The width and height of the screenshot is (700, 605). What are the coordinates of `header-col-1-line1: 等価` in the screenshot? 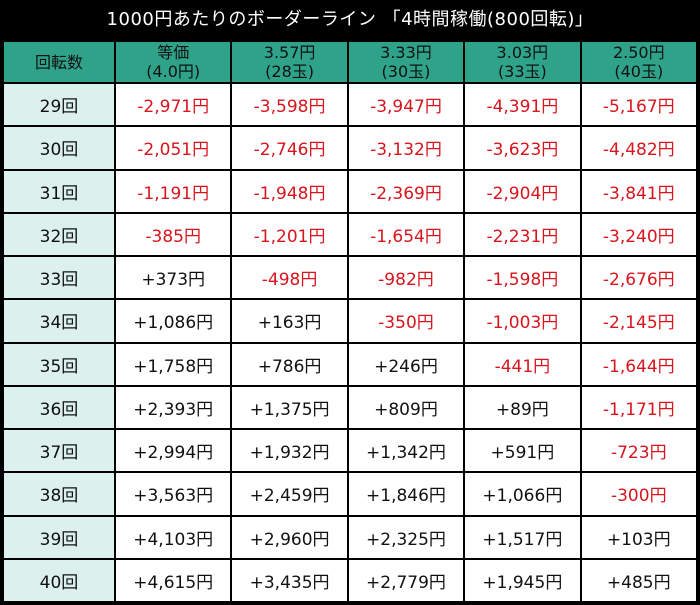 It's located at (173, 52).